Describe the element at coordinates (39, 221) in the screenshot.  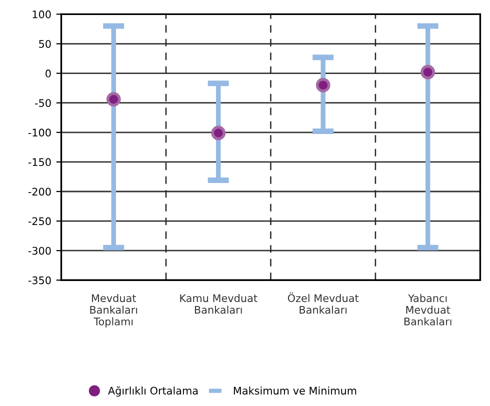
I see `y-tick-label: -250` at that location.